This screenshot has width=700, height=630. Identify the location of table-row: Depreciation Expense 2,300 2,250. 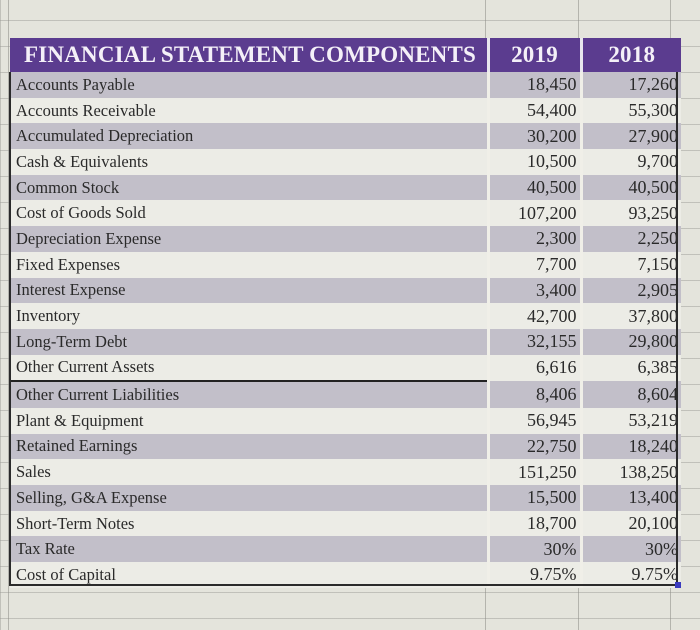
(345, 239).